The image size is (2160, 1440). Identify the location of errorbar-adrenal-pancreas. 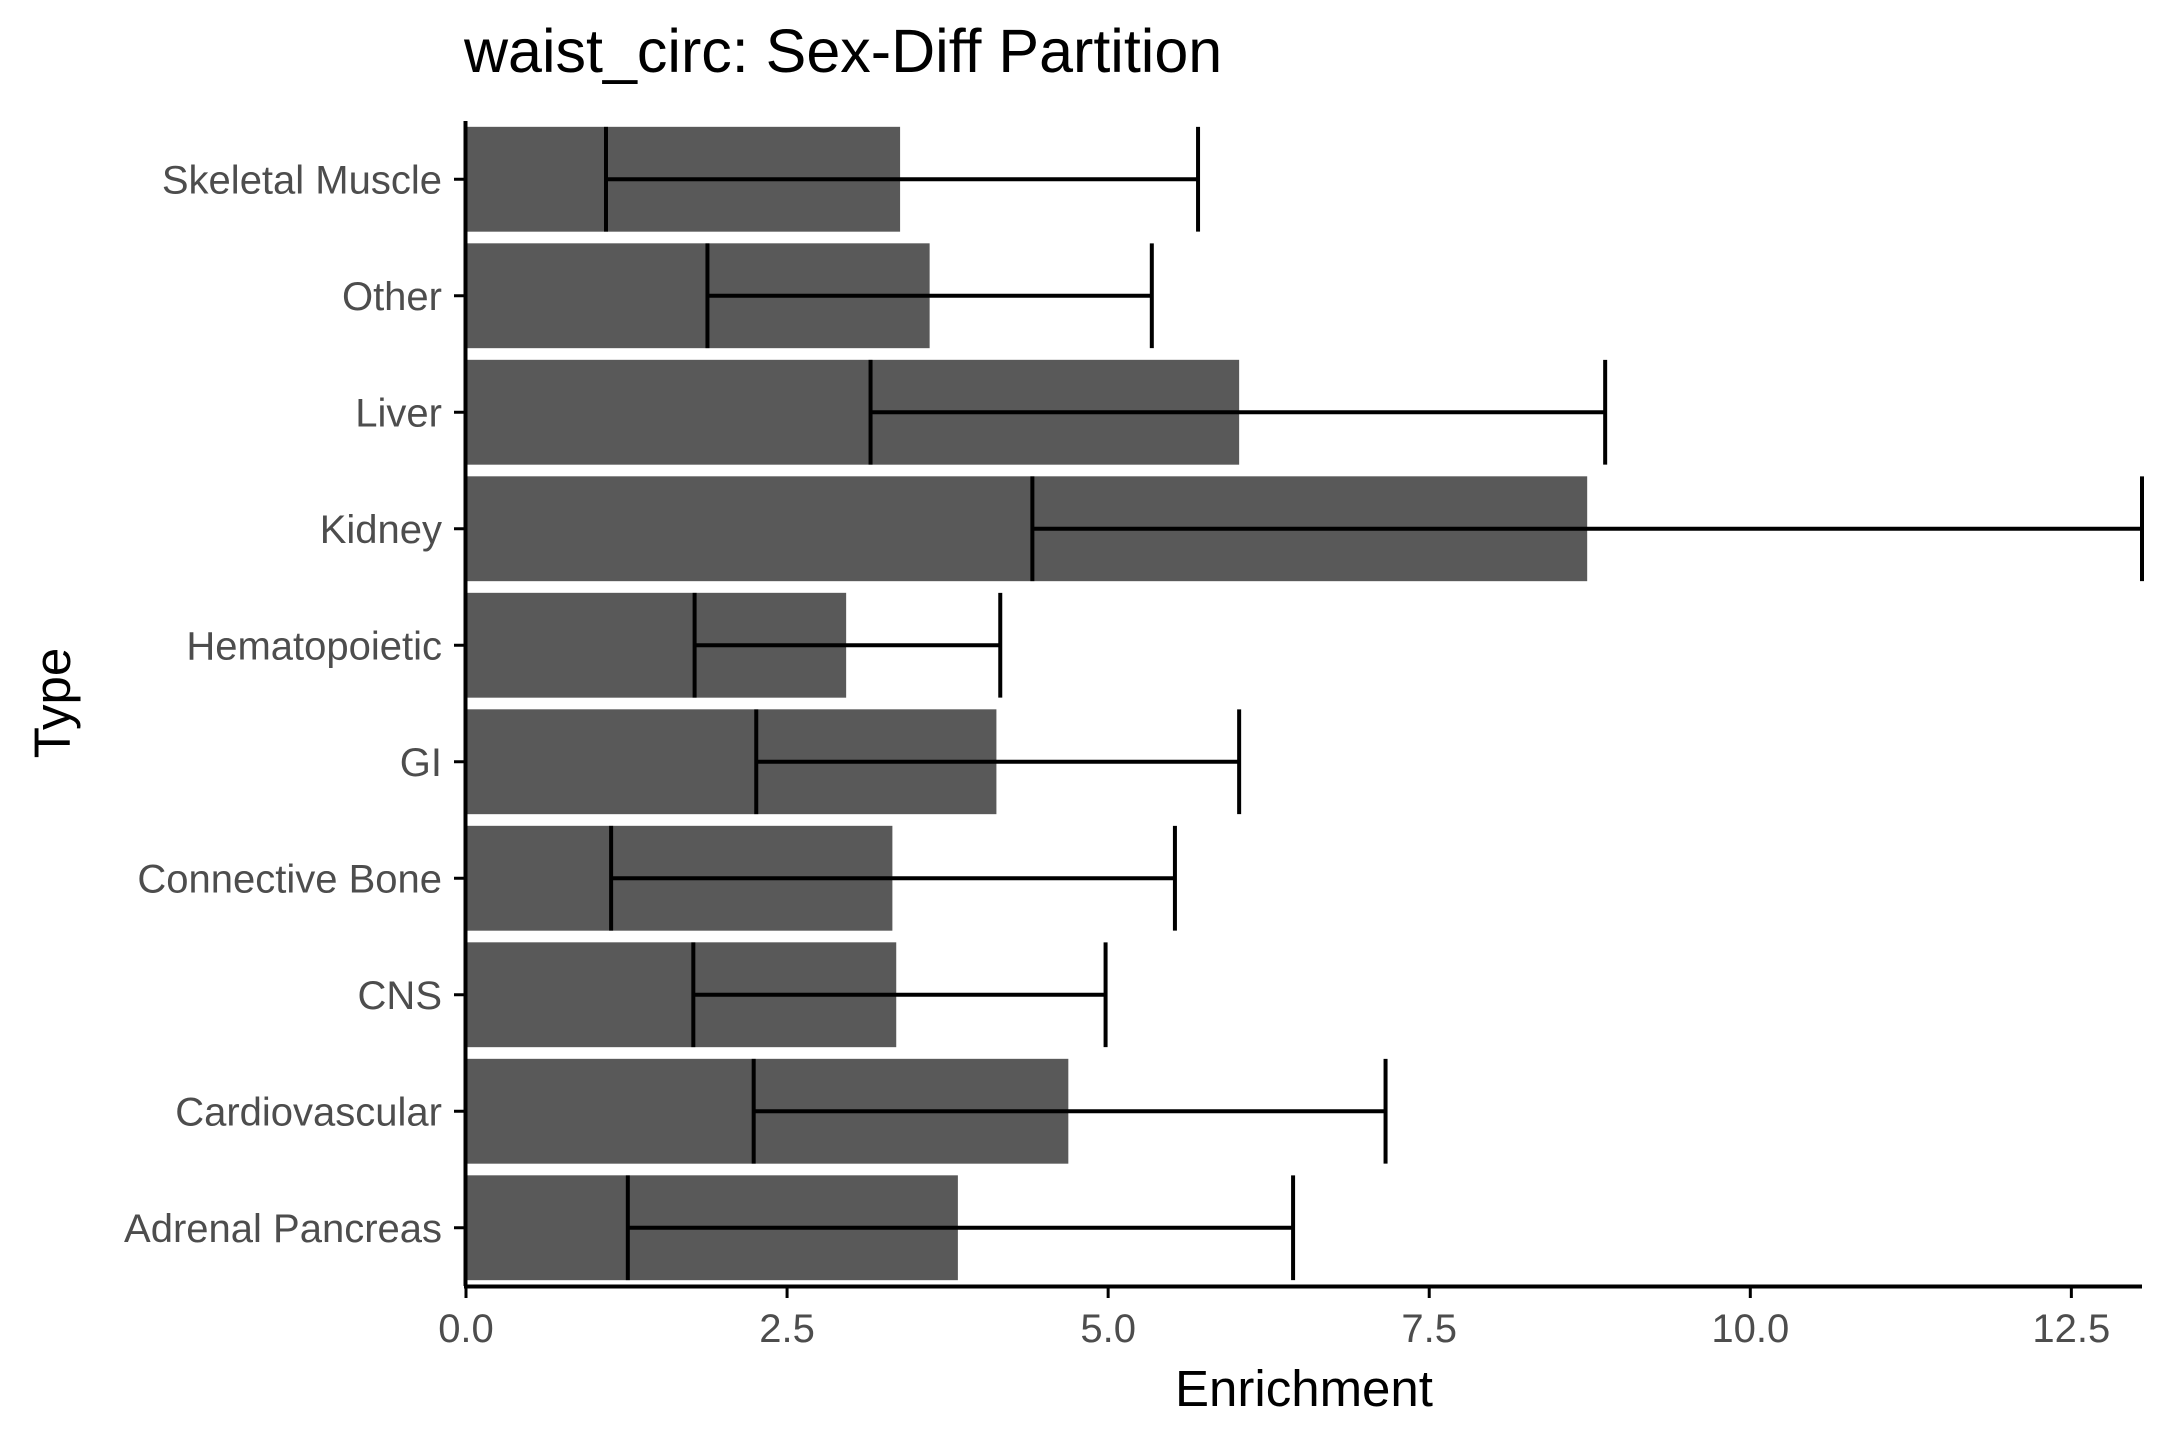
(960, 1228).